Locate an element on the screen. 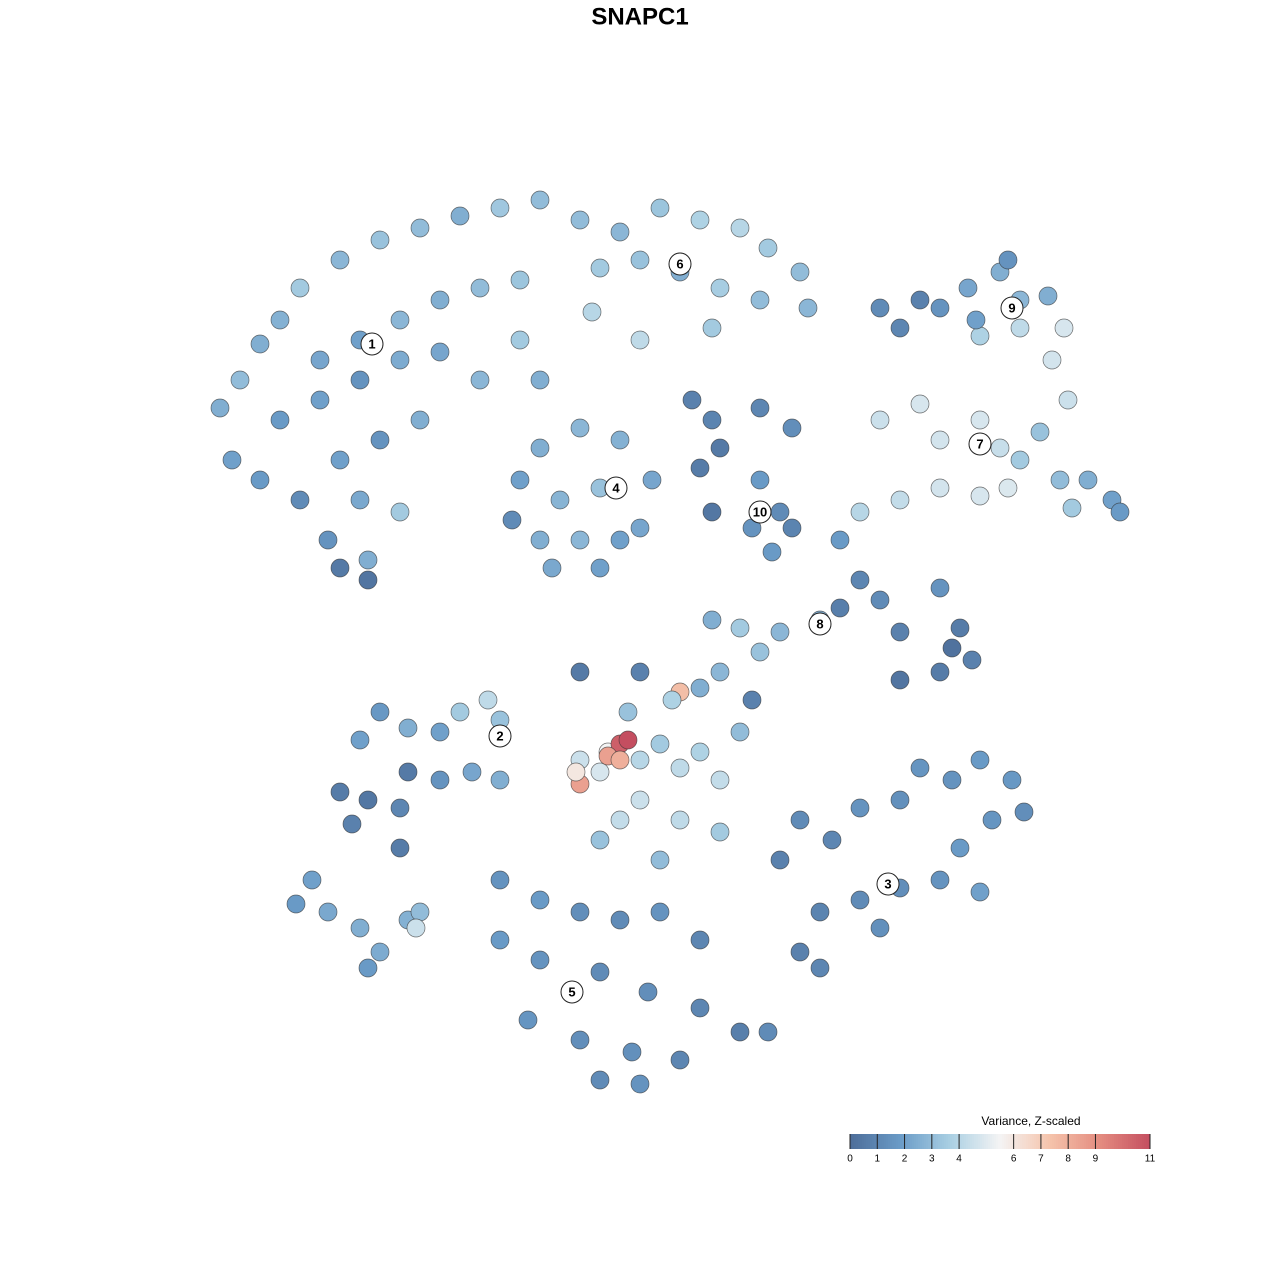 The width and height of the screenshot is (1280, 1280). colorbar-tick-label: 9 is located at coordinates (1096, 1159).